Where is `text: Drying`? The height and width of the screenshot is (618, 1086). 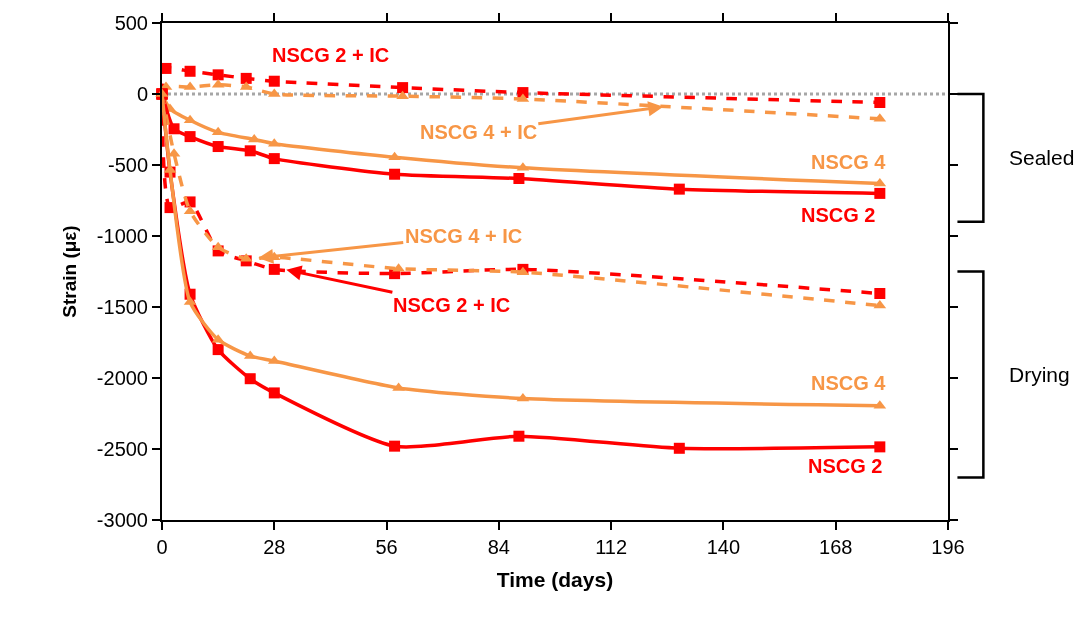
text: Drying is located at coordinates (1039, 374).